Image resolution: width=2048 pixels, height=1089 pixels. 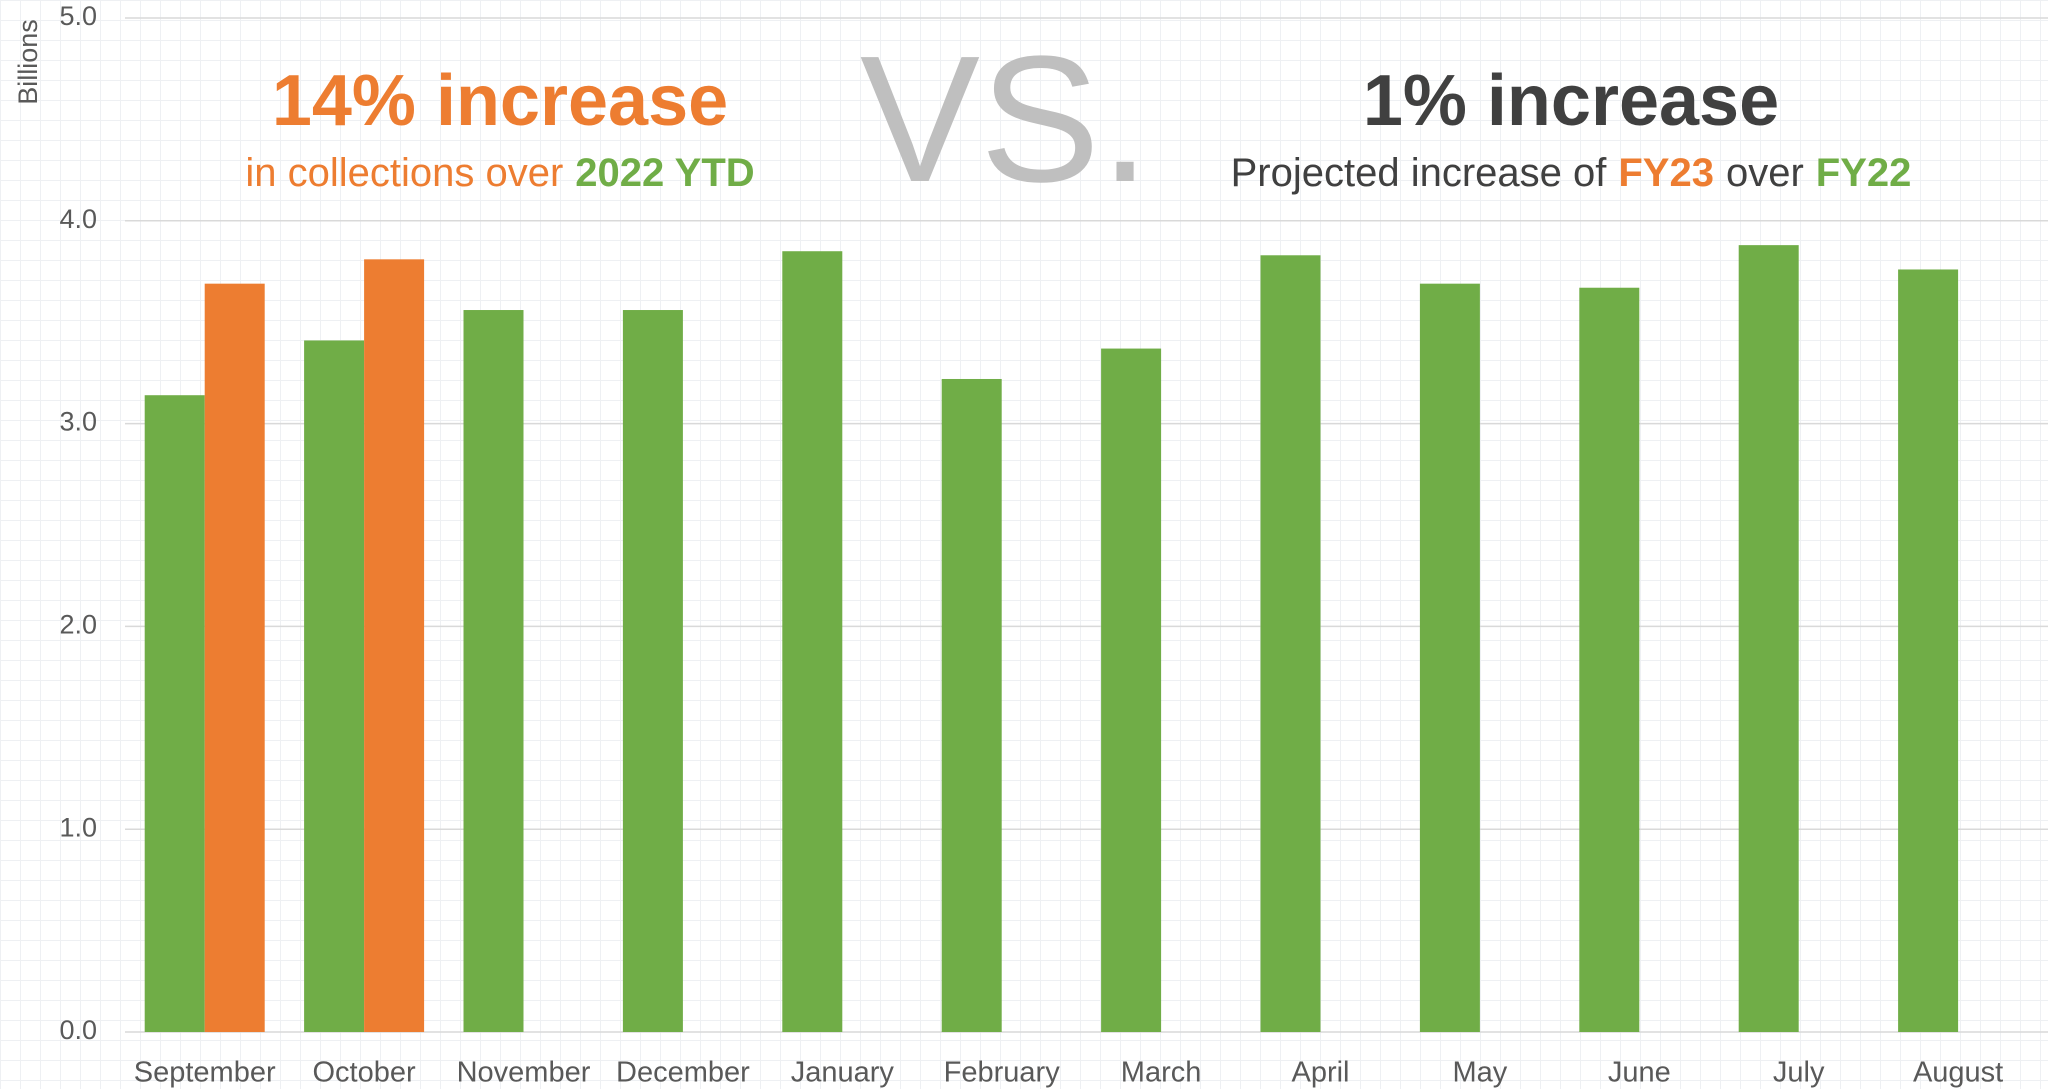 What do you see at coordinates (683, 1073) in the screenshot?
I see `x-tick-label: December` at bounding box center [683, 1073].